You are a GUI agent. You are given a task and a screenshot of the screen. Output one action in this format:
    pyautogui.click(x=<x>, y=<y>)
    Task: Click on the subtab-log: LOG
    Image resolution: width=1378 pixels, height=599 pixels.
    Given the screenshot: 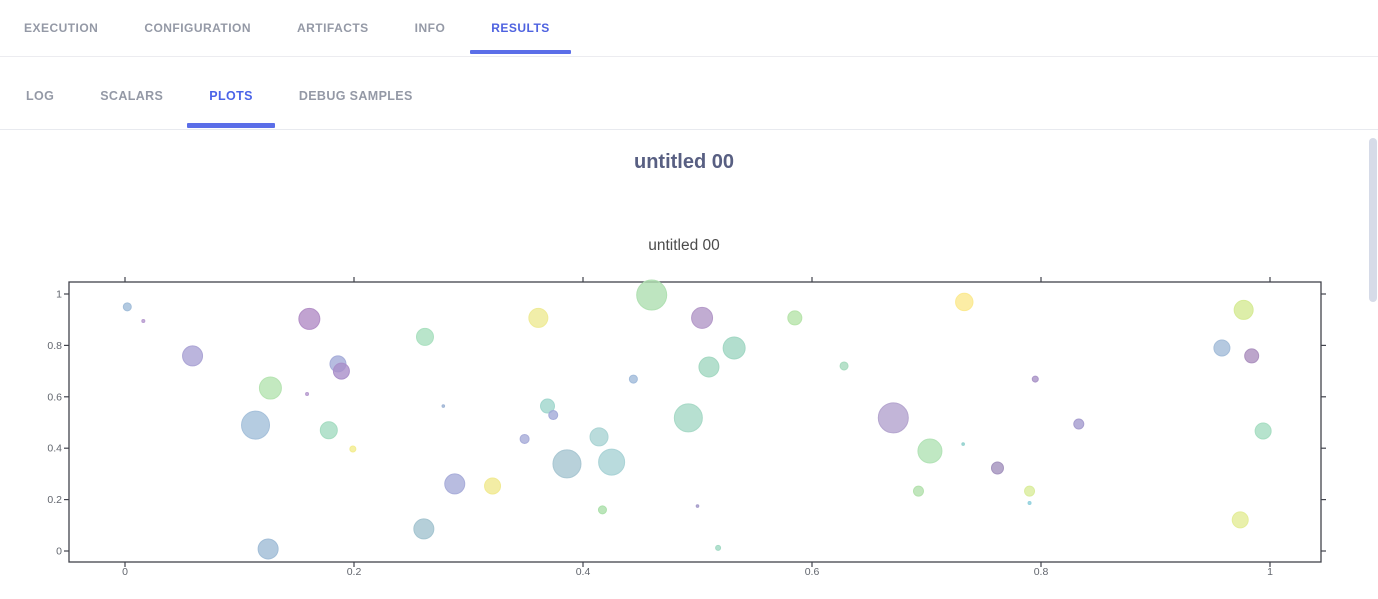 What is the action you would take?
    pyautogui.click(x=40, y=95)
    